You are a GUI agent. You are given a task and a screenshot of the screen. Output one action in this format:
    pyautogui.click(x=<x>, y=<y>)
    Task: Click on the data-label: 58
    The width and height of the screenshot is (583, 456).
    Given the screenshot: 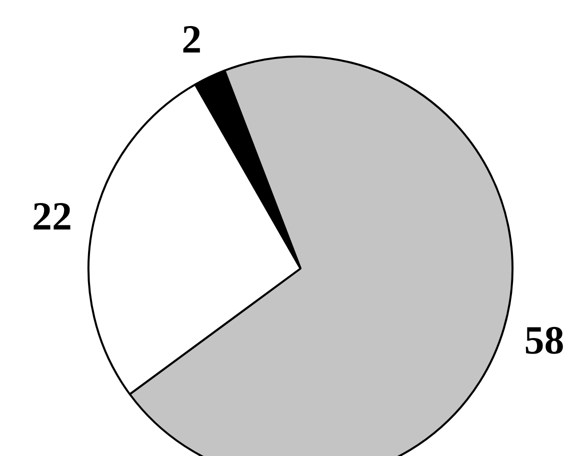 What is the action you would take?
    pyautogui.click(x=544, y=339)
    